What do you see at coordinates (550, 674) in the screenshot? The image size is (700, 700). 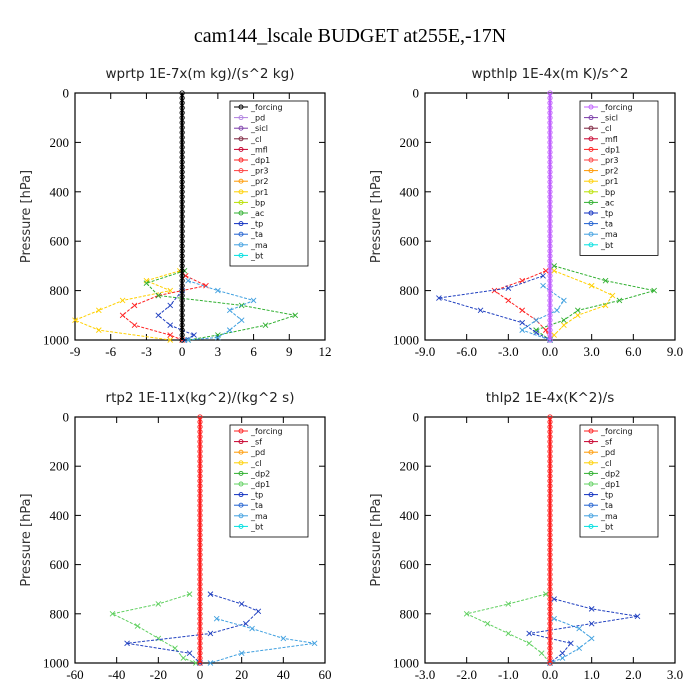 I see `x-tick-label: 0.0` at bounding box center [550, 674].